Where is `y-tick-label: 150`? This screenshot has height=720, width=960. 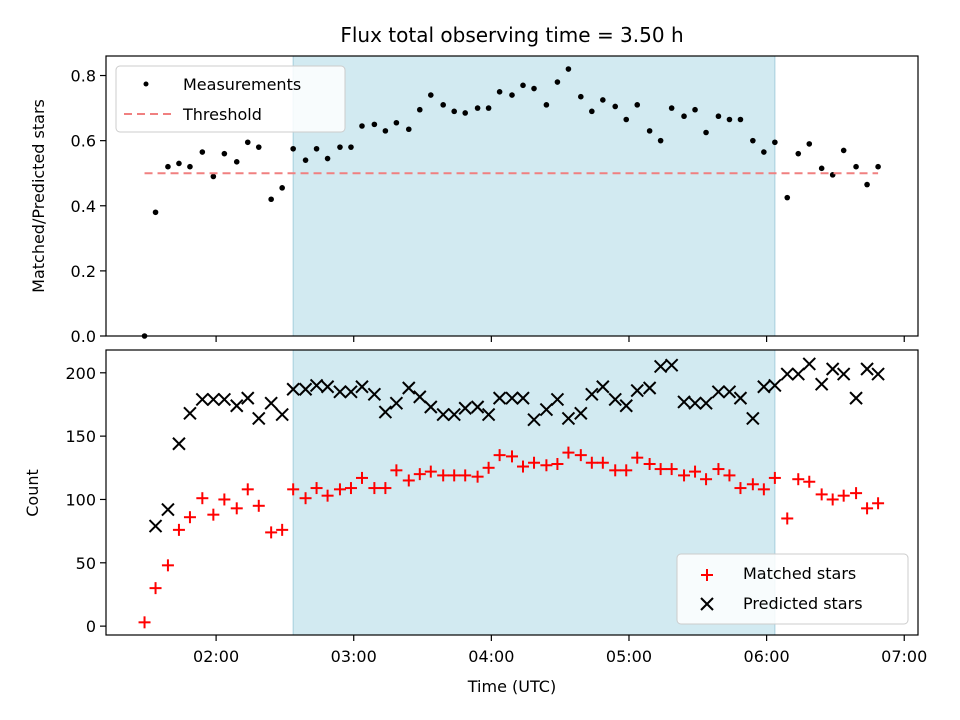 y-tick-label: 150 is located at coordinates (80, 436).